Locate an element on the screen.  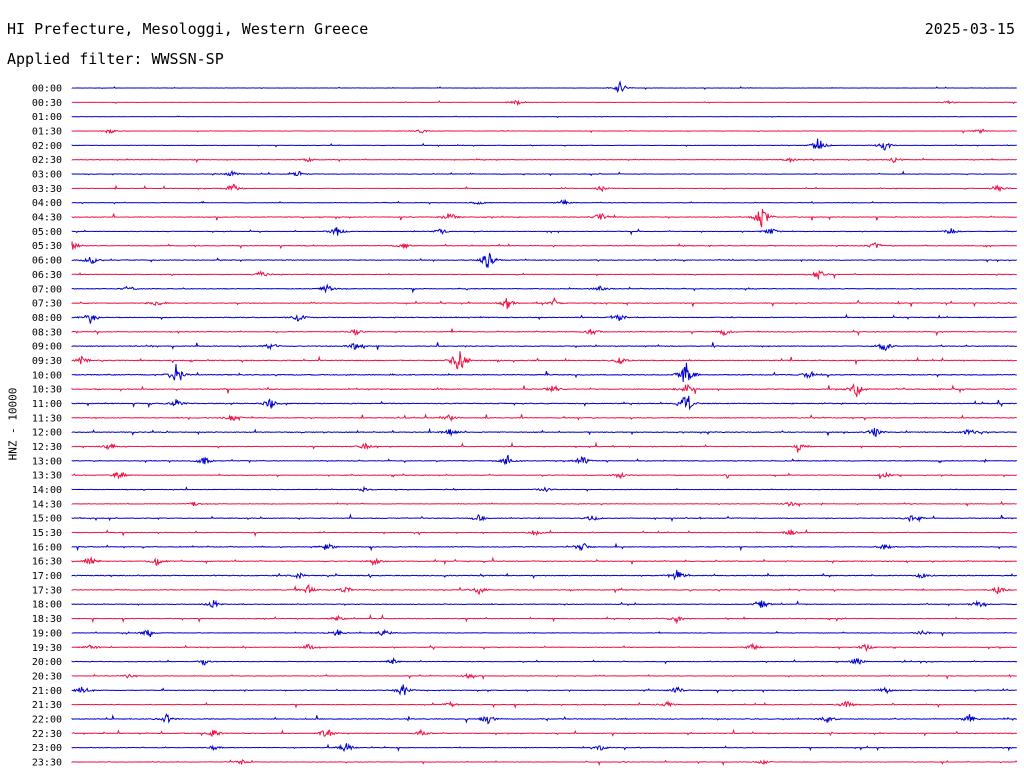
time-tick-label: 20:00 is located at coordinates (47, 662).